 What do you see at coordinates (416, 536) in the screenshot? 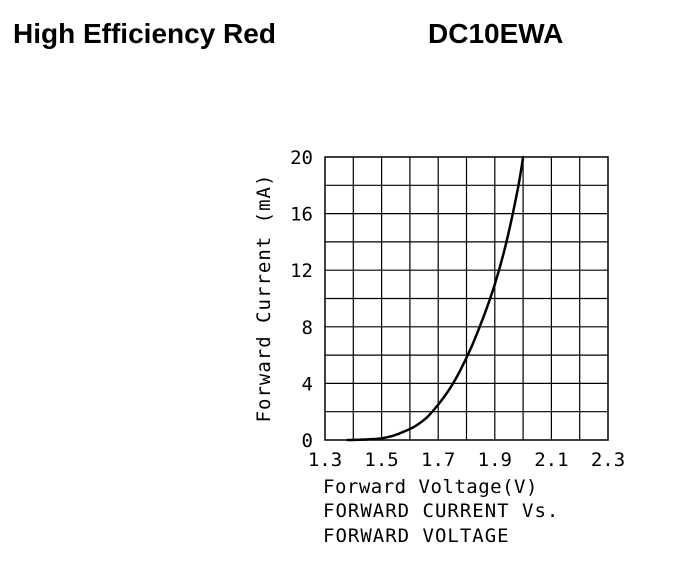
I see `chart-caption-line-2: FORWARD VOLTAGE` at bounding box center [416, 536].